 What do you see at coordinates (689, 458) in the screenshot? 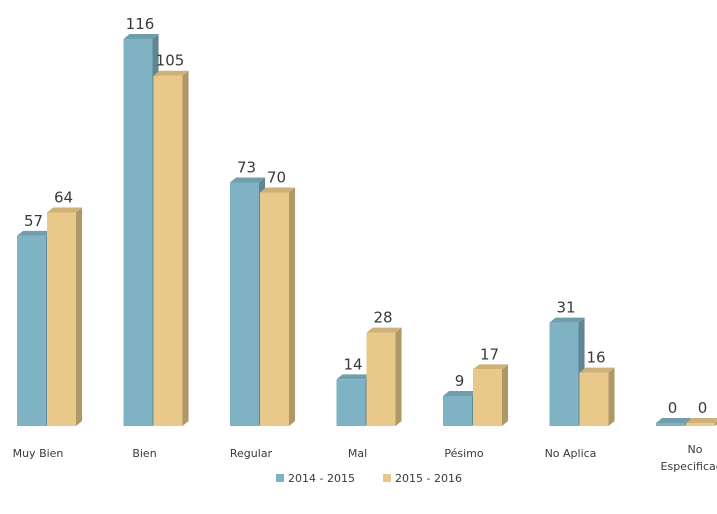
I see `category-label-no-especificado: NoEspecificado` at bounding box center [689, 458].